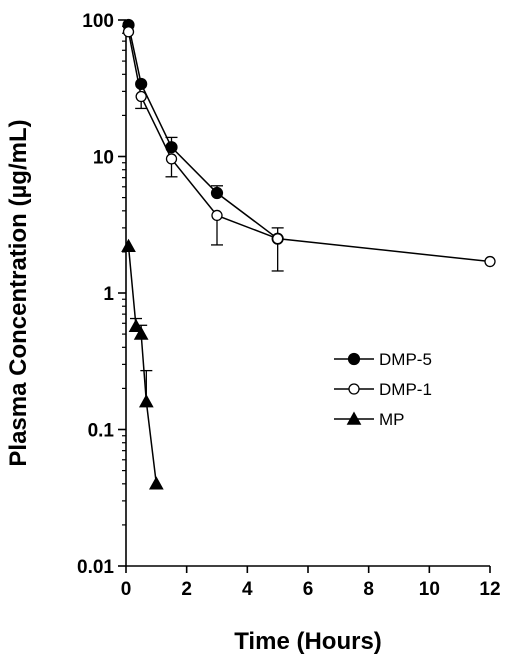 Image resolution: width=512 pixels, height=668 pixels. I want to click on series-mp, so click(142, 364).